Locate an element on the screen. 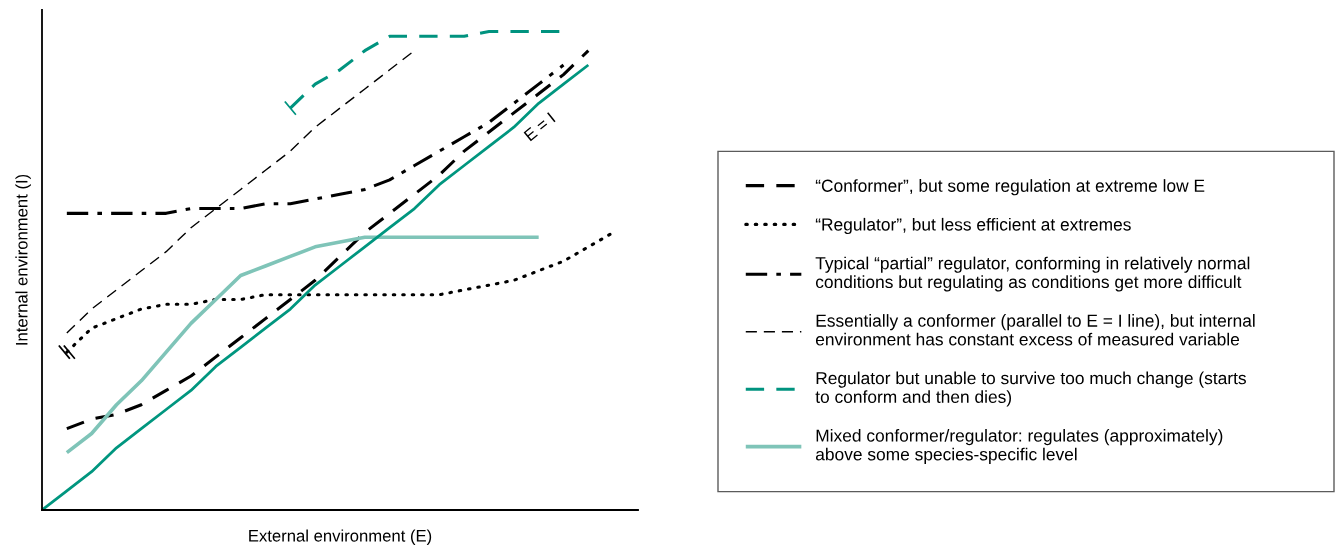 The width and height of the screenshot is (1336, 545). y-axis-title: Internal environment (I) is located at coordinates (23, 259).